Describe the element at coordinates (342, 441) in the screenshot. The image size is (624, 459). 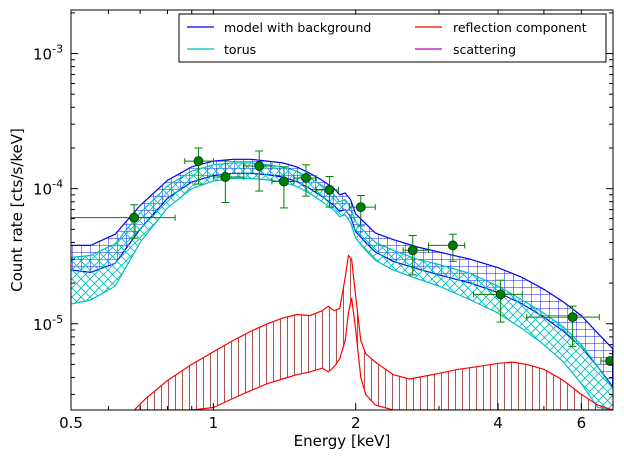
I see `x-axis-title: Energy [keV]` at that location.